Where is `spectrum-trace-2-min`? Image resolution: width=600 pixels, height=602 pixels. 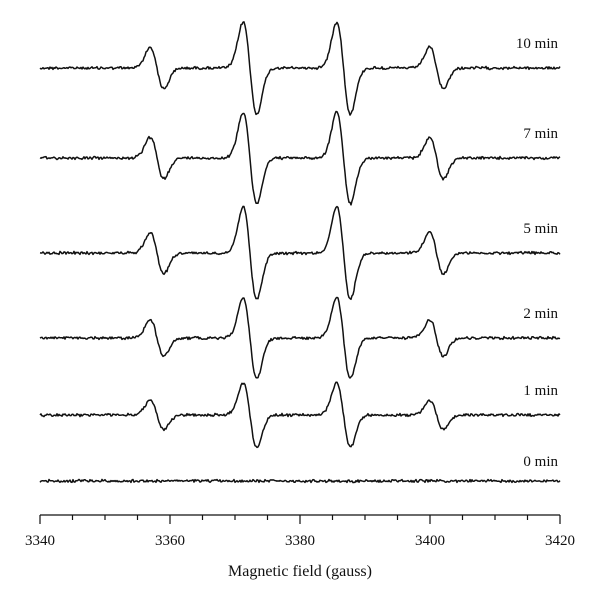 spectrum-trace-2-min is located at coordinates (300, 337).